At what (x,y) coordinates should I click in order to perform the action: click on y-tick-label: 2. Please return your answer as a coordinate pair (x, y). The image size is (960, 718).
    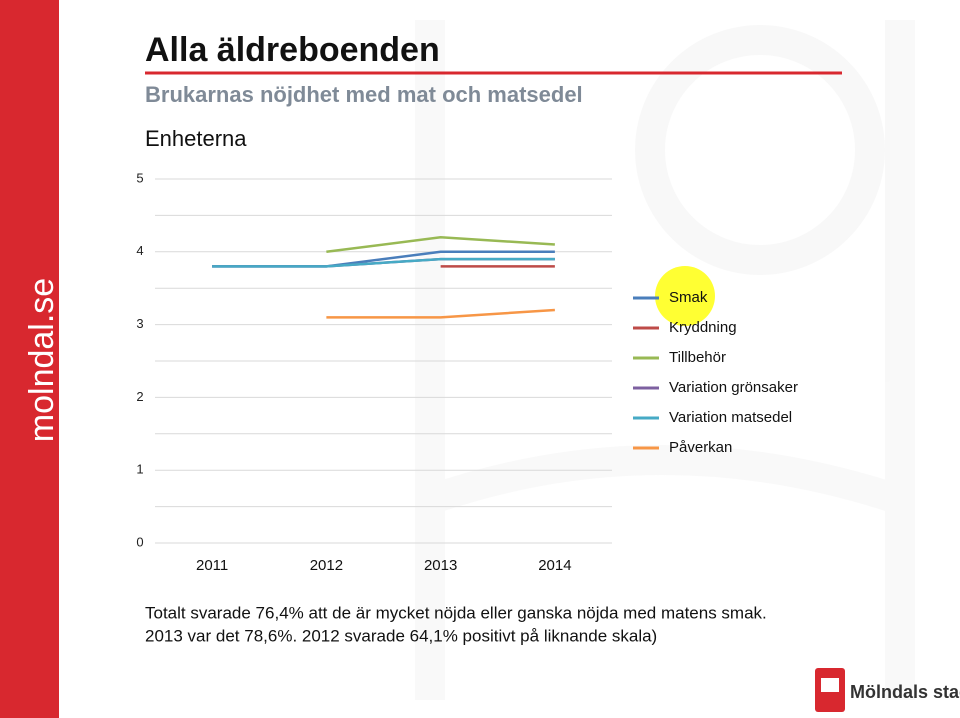
    Looking at the image, I should click on (139, 396).